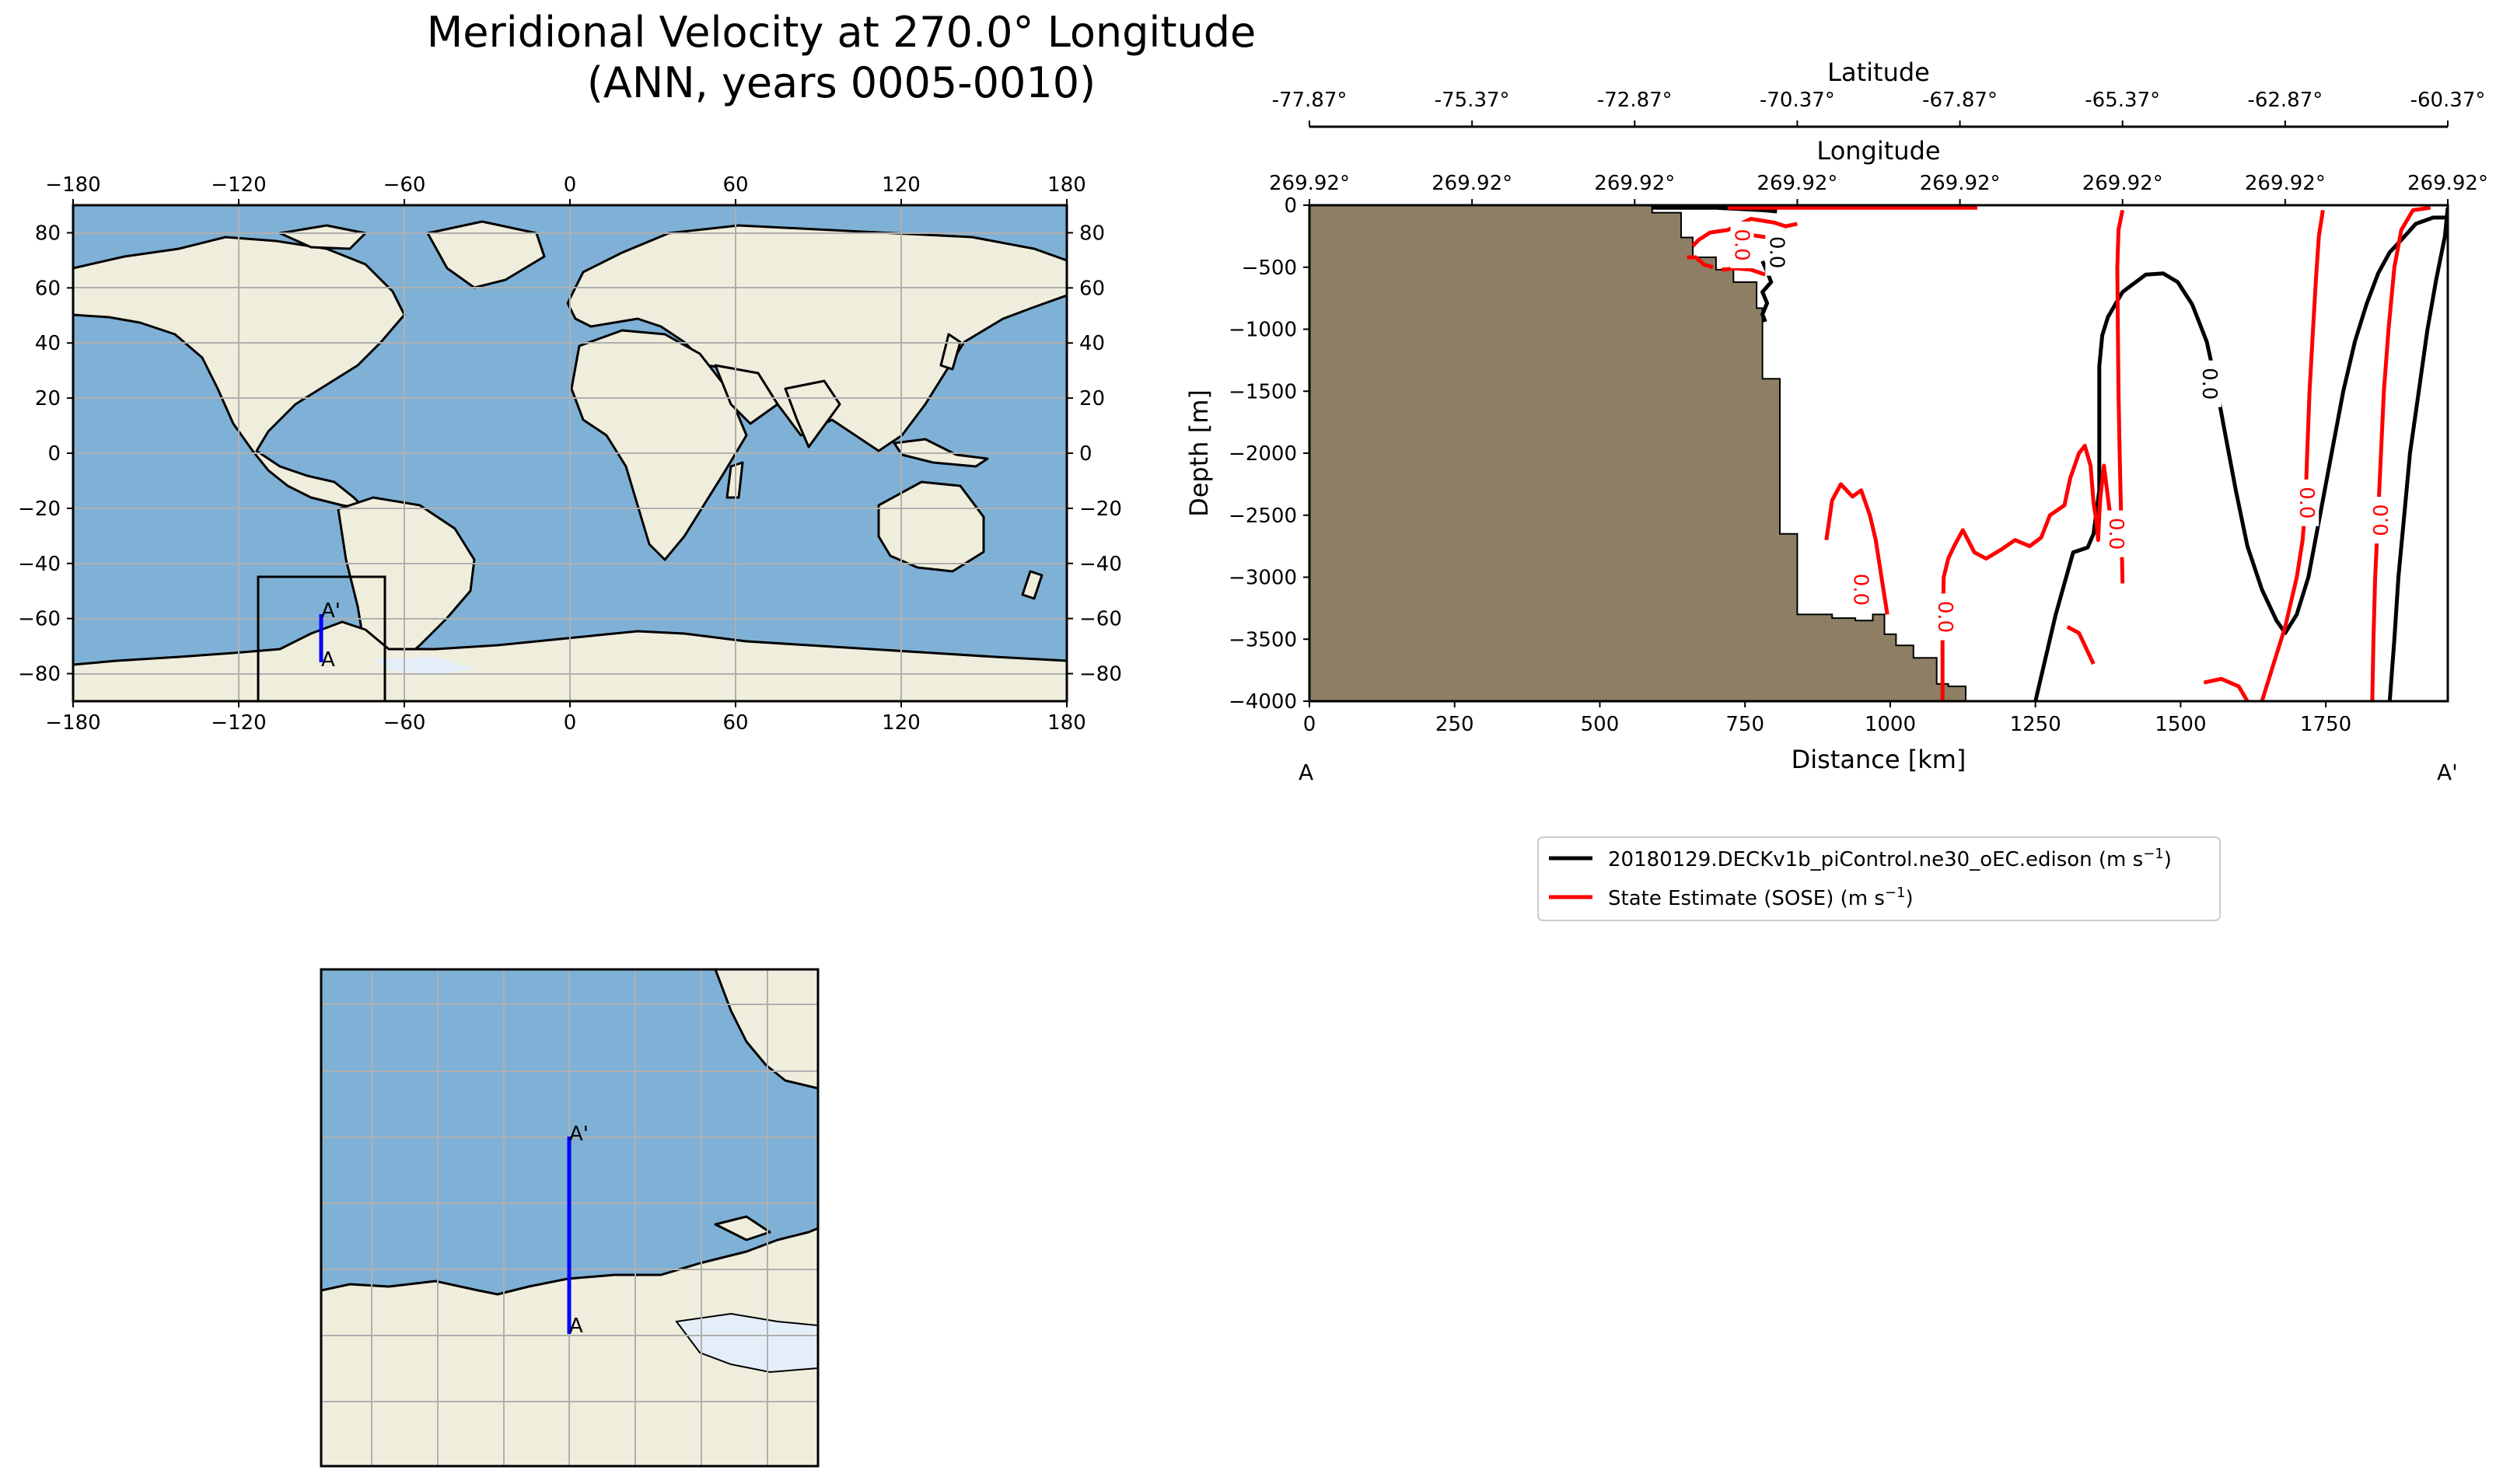 Image resolution: width=2496 pixels, height=1484 pixels. What do you see at coordinates (72, 723) in the screenshot?
I see `global-xtick-bottom-label-0: −180` at bounding box center [72, 723].